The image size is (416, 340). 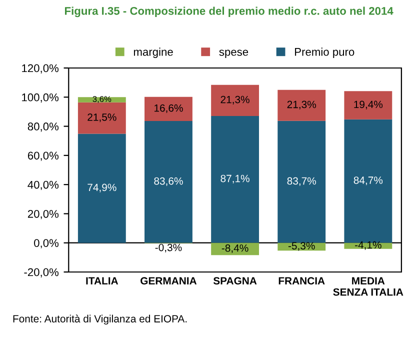 What do you see at coordinates (368, 105) in the screenshot?
I see `data-label: 19,4%` at bounding box center [368, 105].